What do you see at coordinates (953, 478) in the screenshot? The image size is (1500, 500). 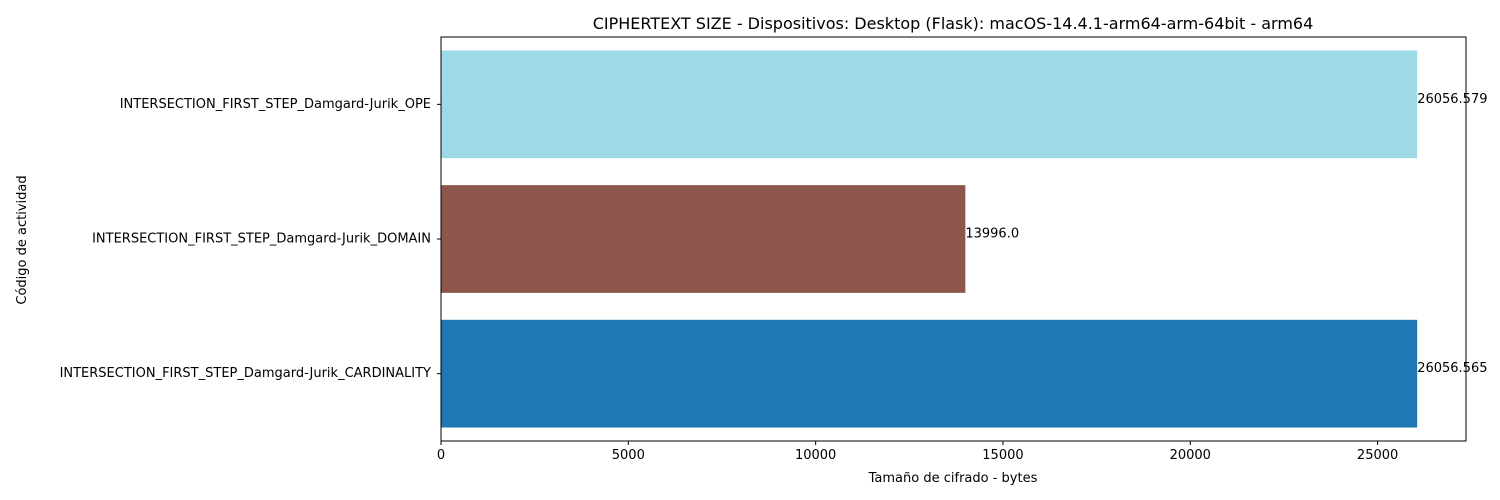 I see `x-axis-label: Tamaño de cifrado - bytes` at bounding box center [953, 478].